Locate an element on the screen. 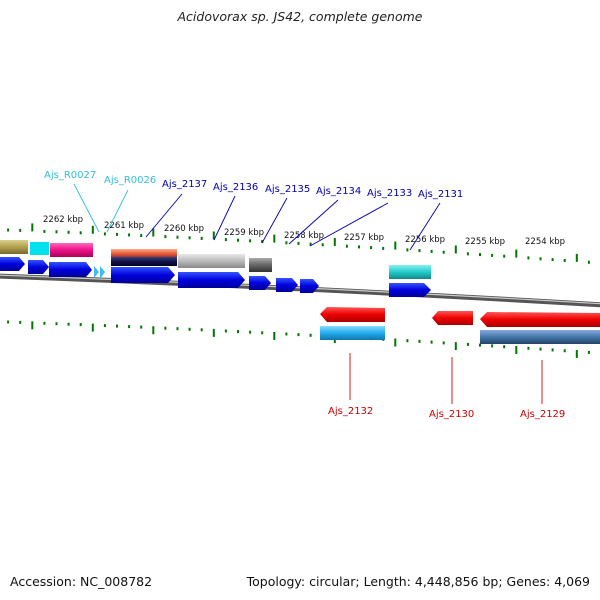 The height and width of the screenshot is (600, 600). accession-text: Accession: NC_008782 is located at coordinates (81, 581).